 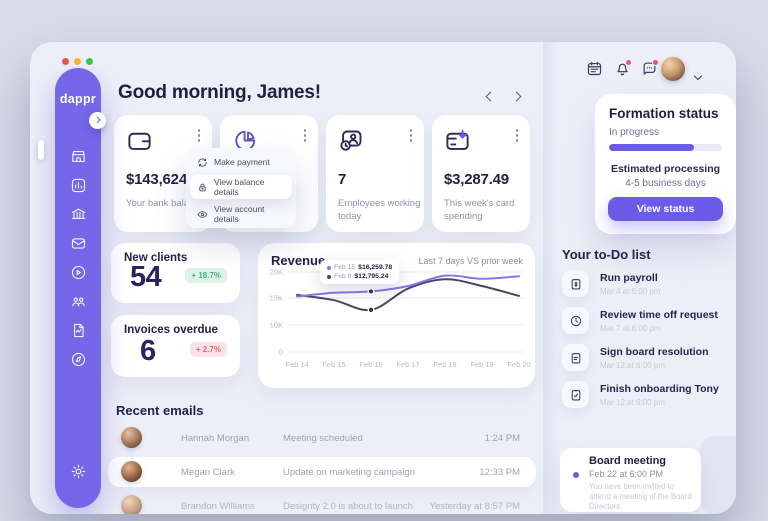 What do you see at coordinates (659, 315) in the screenshot?
I see `todo-label: Review time off request` at bounding box center [659, 315].